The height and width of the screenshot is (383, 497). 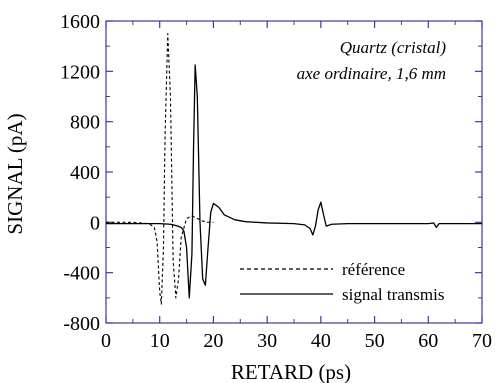 What do you see at coordinates (213, 341) in the screenshot?
I see `x-tick-label: 20` at bounding box center [213, 341].